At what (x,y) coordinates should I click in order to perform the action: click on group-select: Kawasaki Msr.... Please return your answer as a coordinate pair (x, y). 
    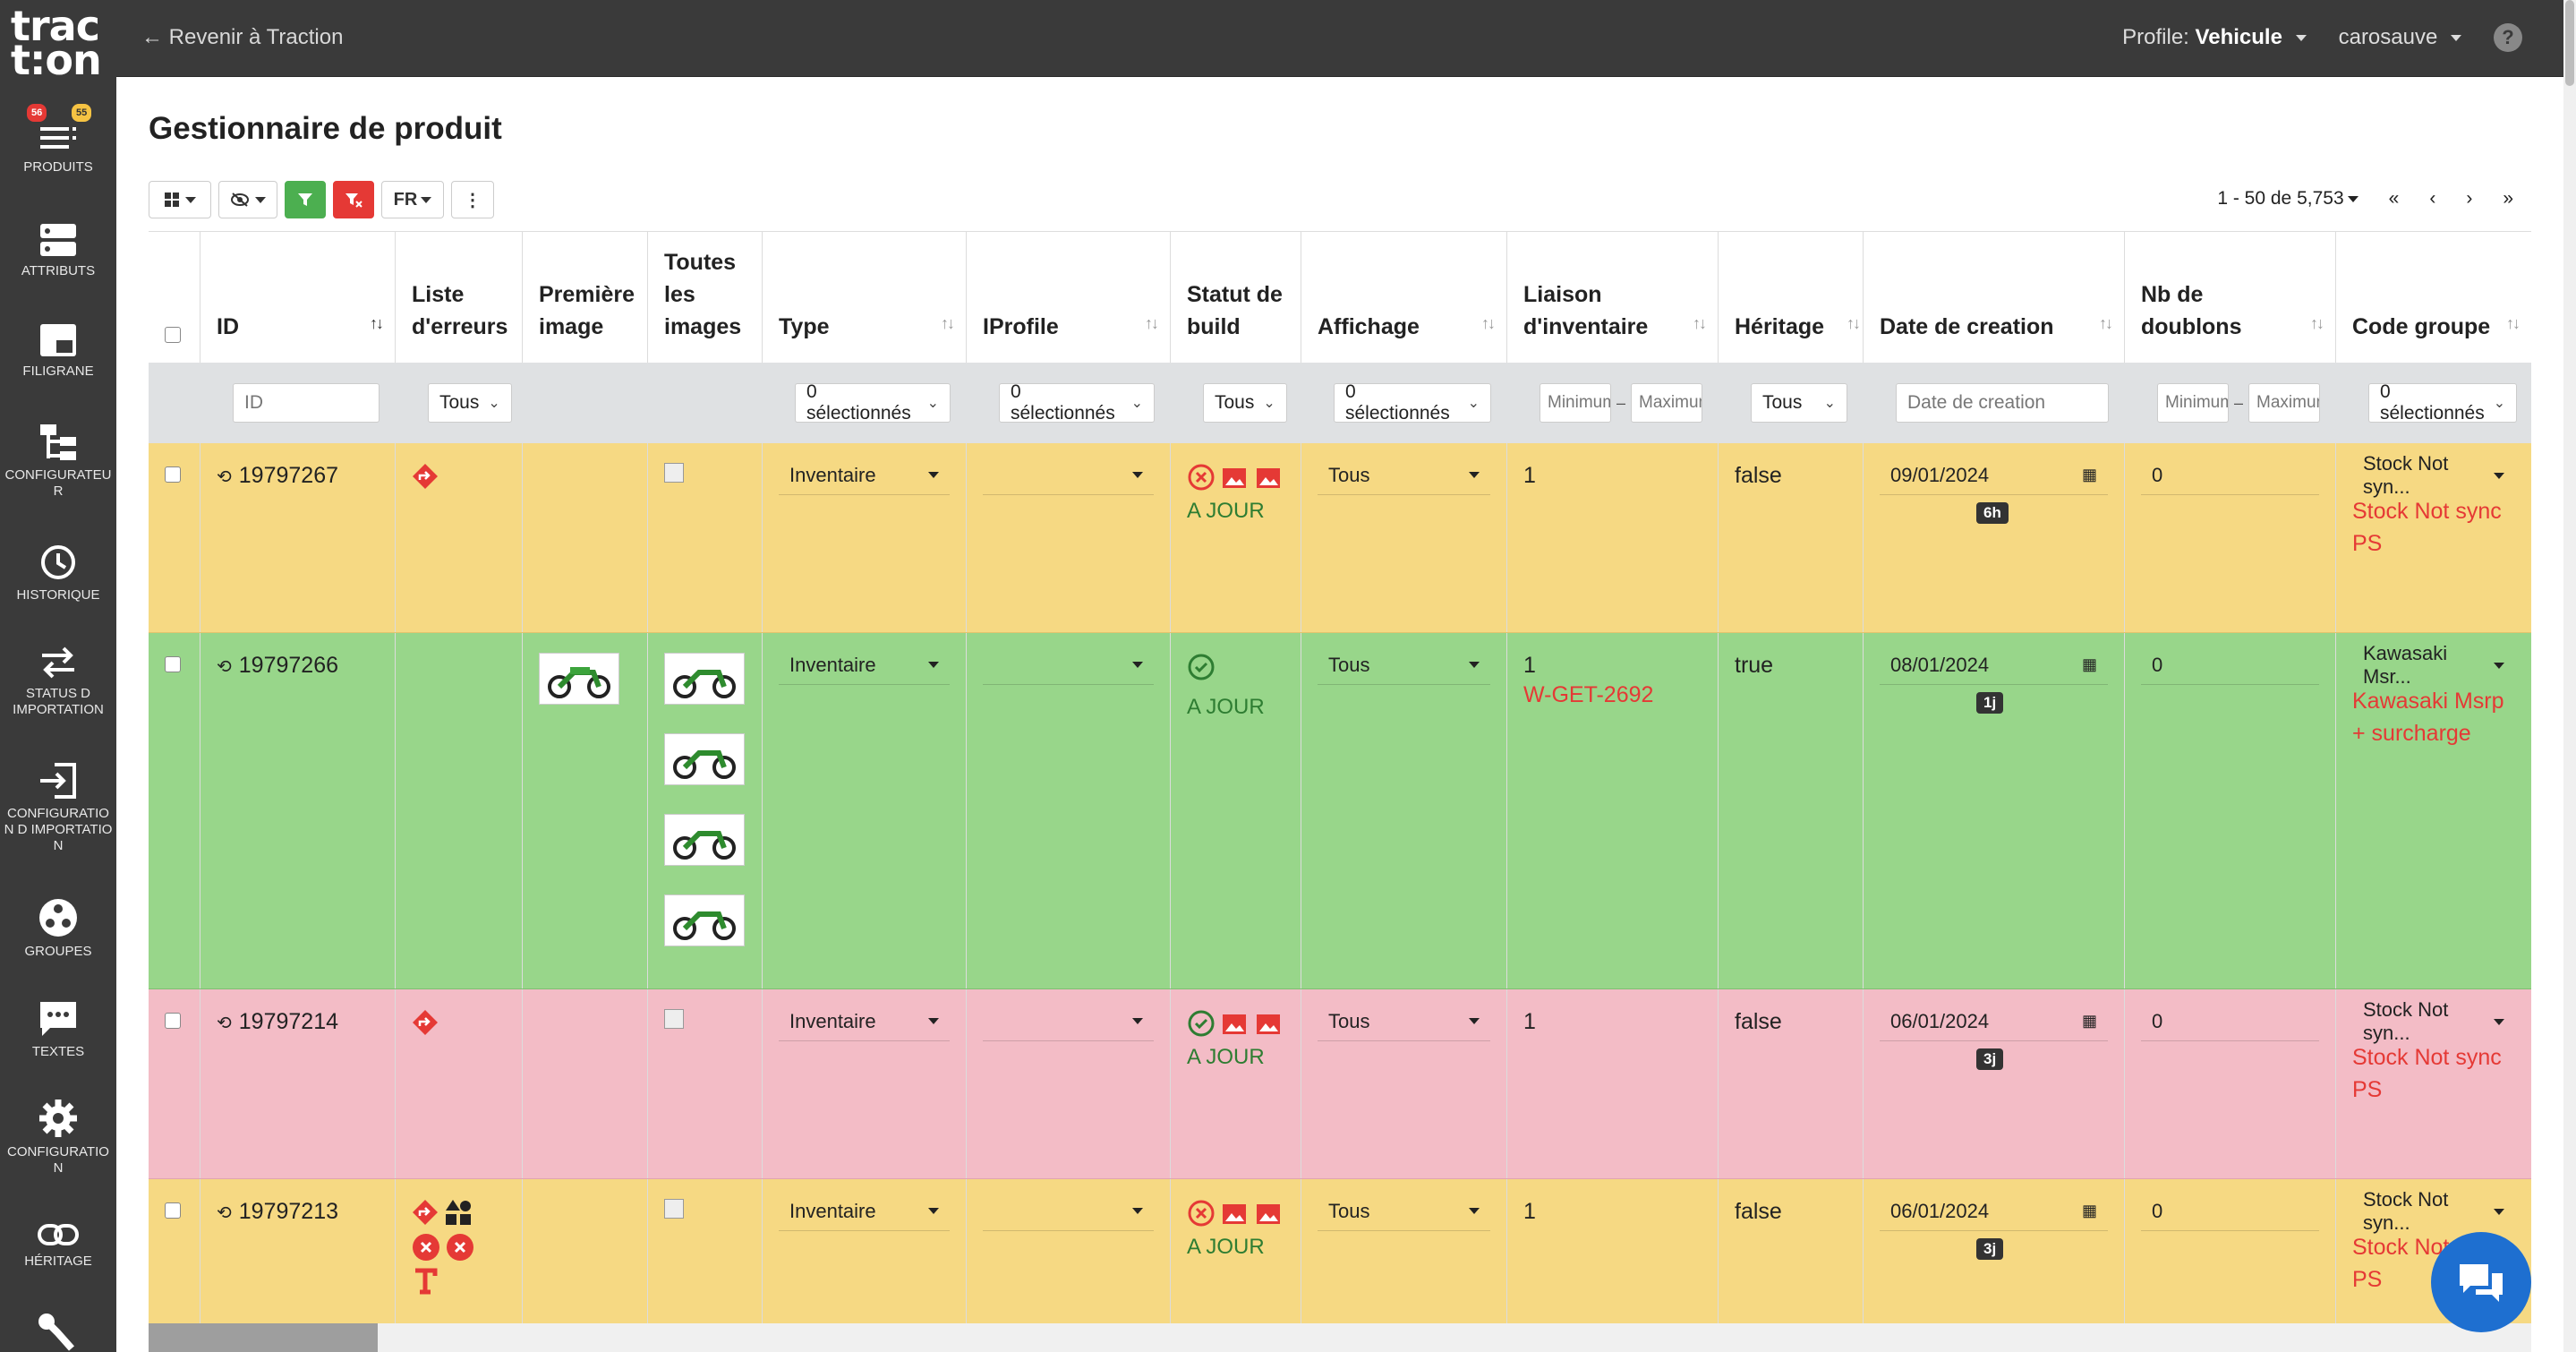
    Looking at the image, I should click on (2433, 665).